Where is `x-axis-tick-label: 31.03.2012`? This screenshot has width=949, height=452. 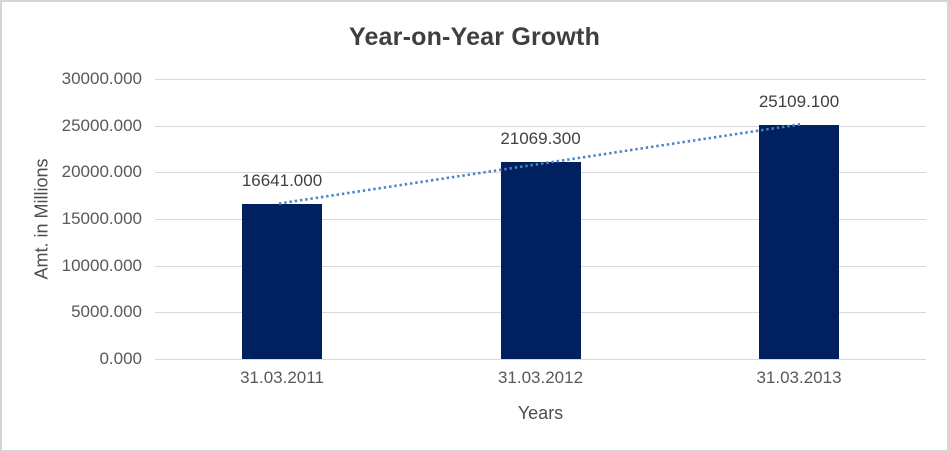 x-axis-tick-label: 31.03.2012 is located at coordinates (540, 377).